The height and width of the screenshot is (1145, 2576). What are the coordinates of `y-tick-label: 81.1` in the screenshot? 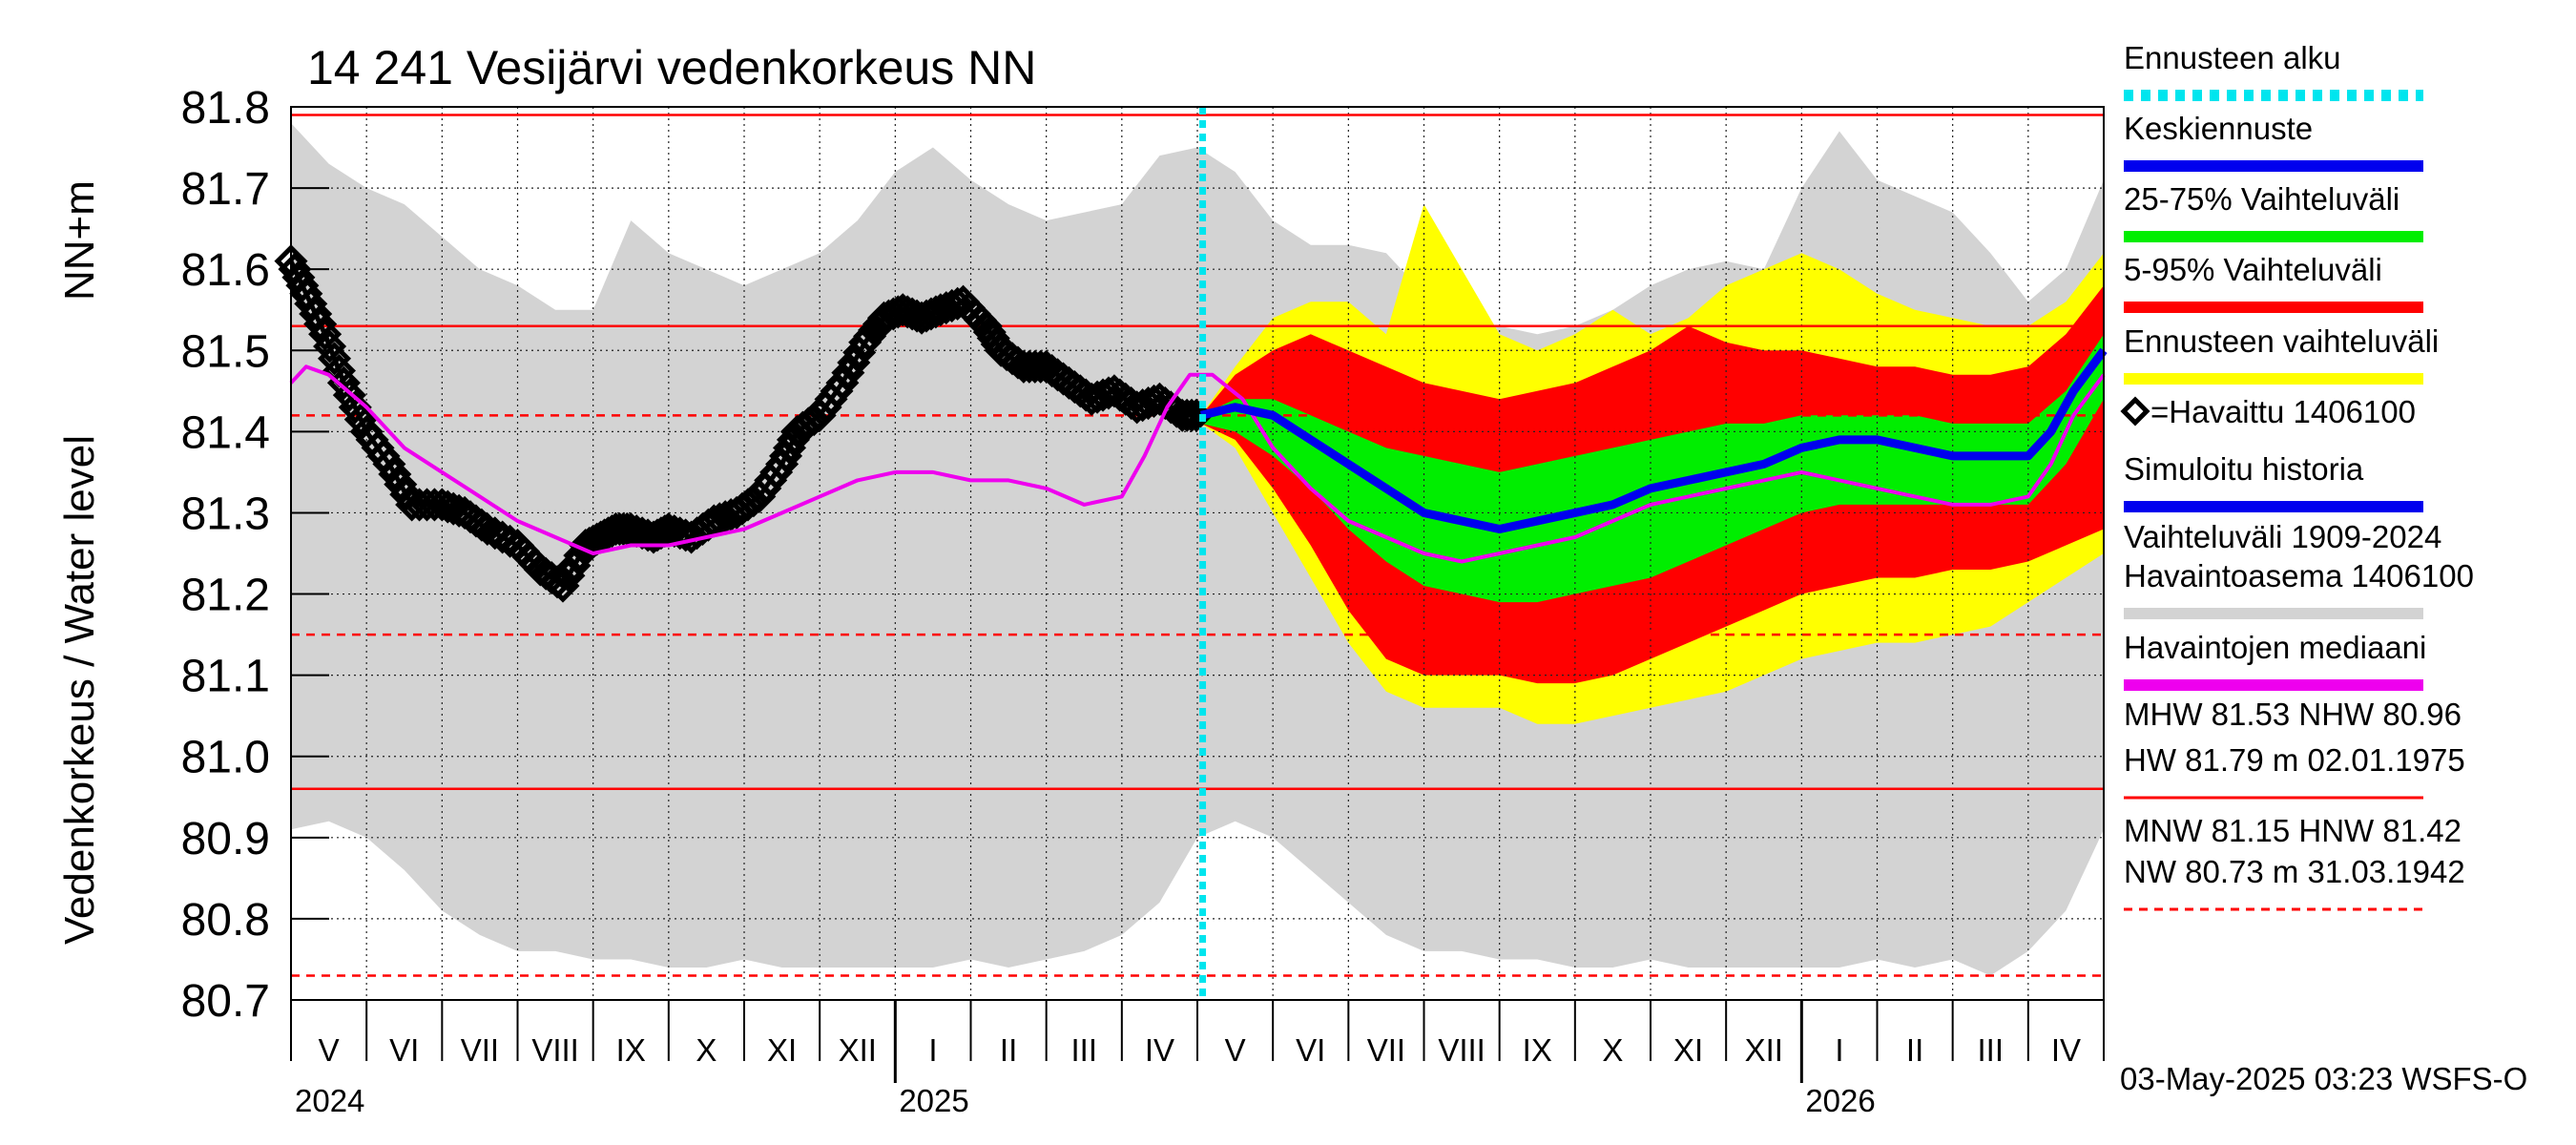 It's located at (225, 677).